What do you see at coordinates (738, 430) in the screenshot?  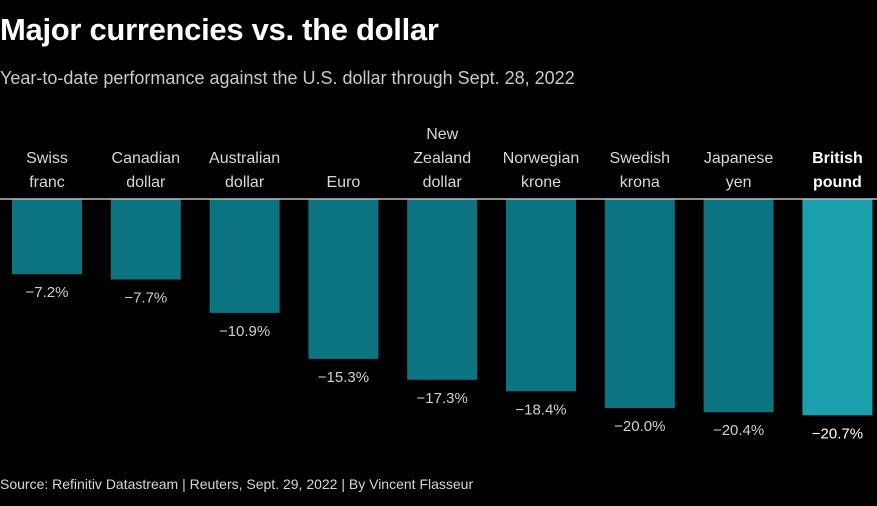 I see `value-label-7: −20.4%` at bounding box center [738, 430].